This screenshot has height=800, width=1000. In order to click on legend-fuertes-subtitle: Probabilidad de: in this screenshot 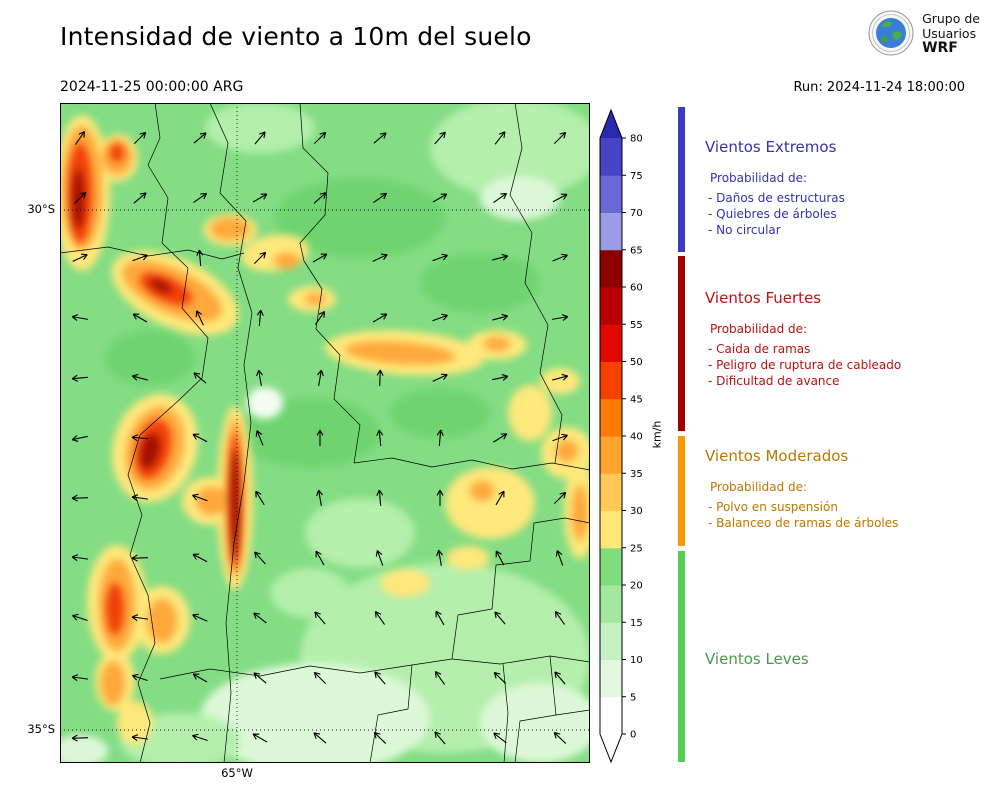, I will do `click(759, 329)`.